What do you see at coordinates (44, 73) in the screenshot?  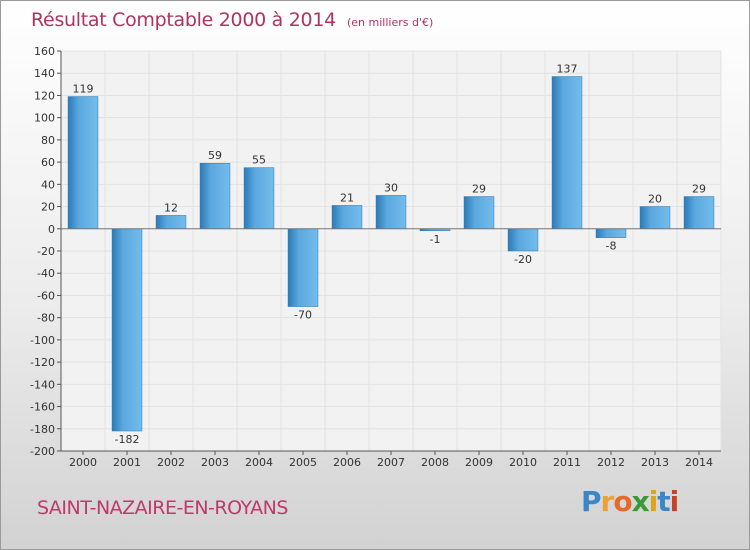 I see `y-tick-label: 140` at bounding box center [44, 73].